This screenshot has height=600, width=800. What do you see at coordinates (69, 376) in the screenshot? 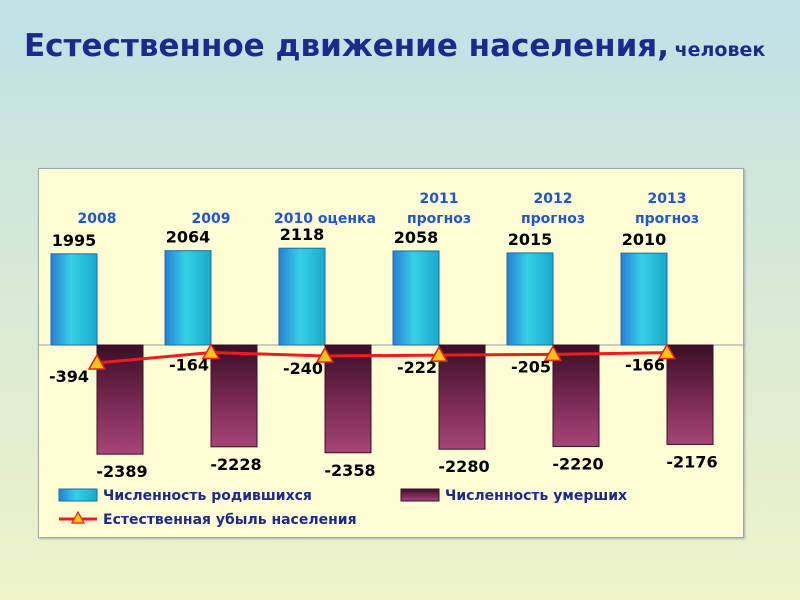
I see `natural-decrease-label: -394` at bounding box center [69, 376].